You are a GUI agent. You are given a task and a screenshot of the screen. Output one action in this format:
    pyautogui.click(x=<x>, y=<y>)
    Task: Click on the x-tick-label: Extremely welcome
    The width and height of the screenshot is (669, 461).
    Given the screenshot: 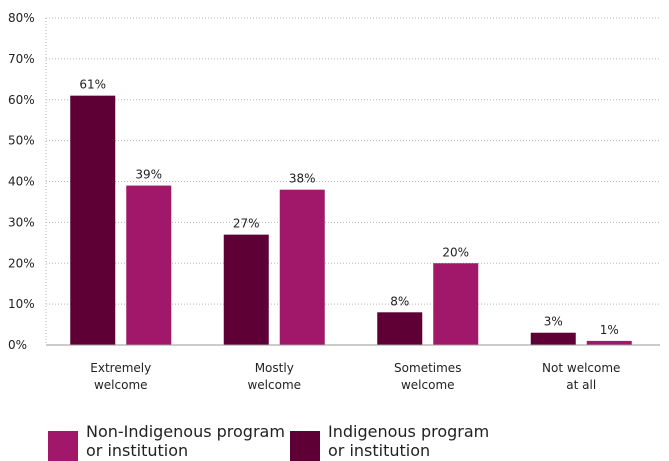 What is the action you would take?
    pyautogui.click(x=120, y=376)
    